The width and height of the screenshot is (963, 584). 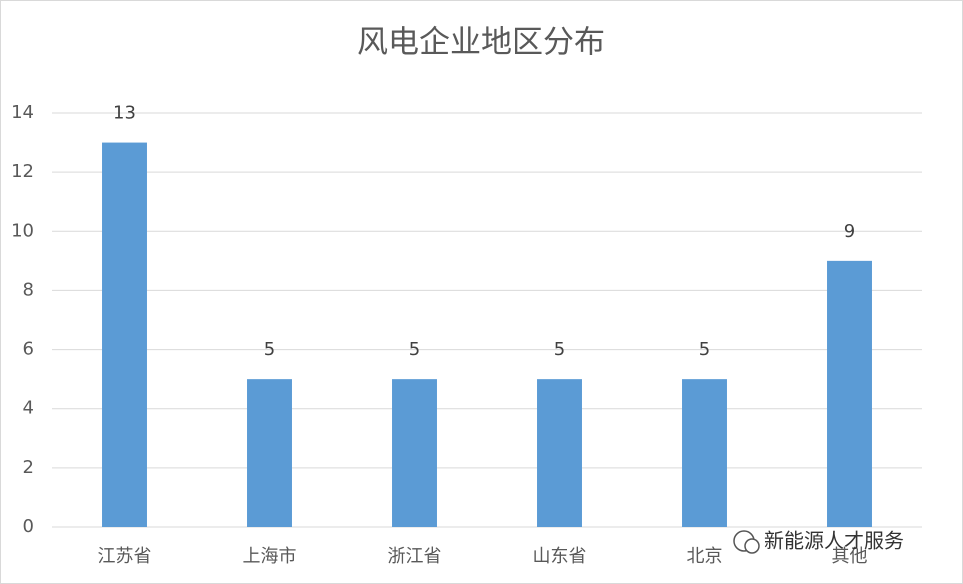 What do you see at coordinates (22, 171) in the screenshot?
I see `y-tick-label: 12` at bounding box center [22, 171].